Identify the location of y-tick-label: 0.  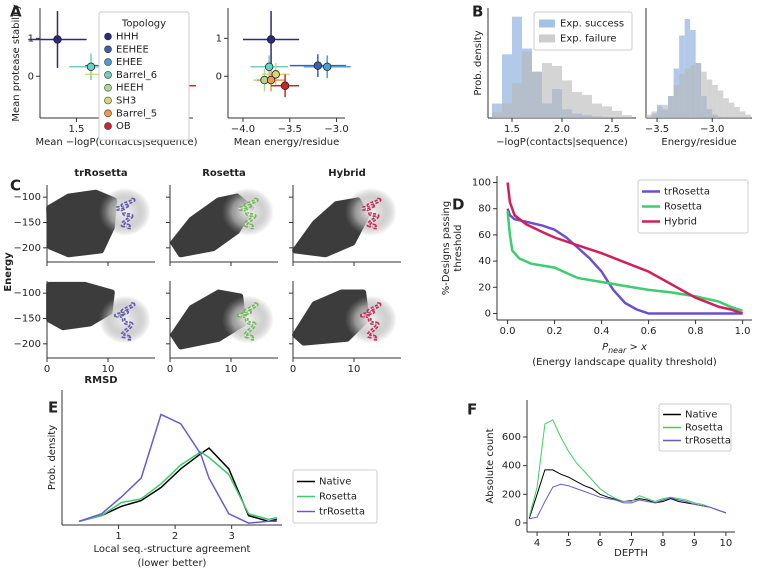
(219, 76).